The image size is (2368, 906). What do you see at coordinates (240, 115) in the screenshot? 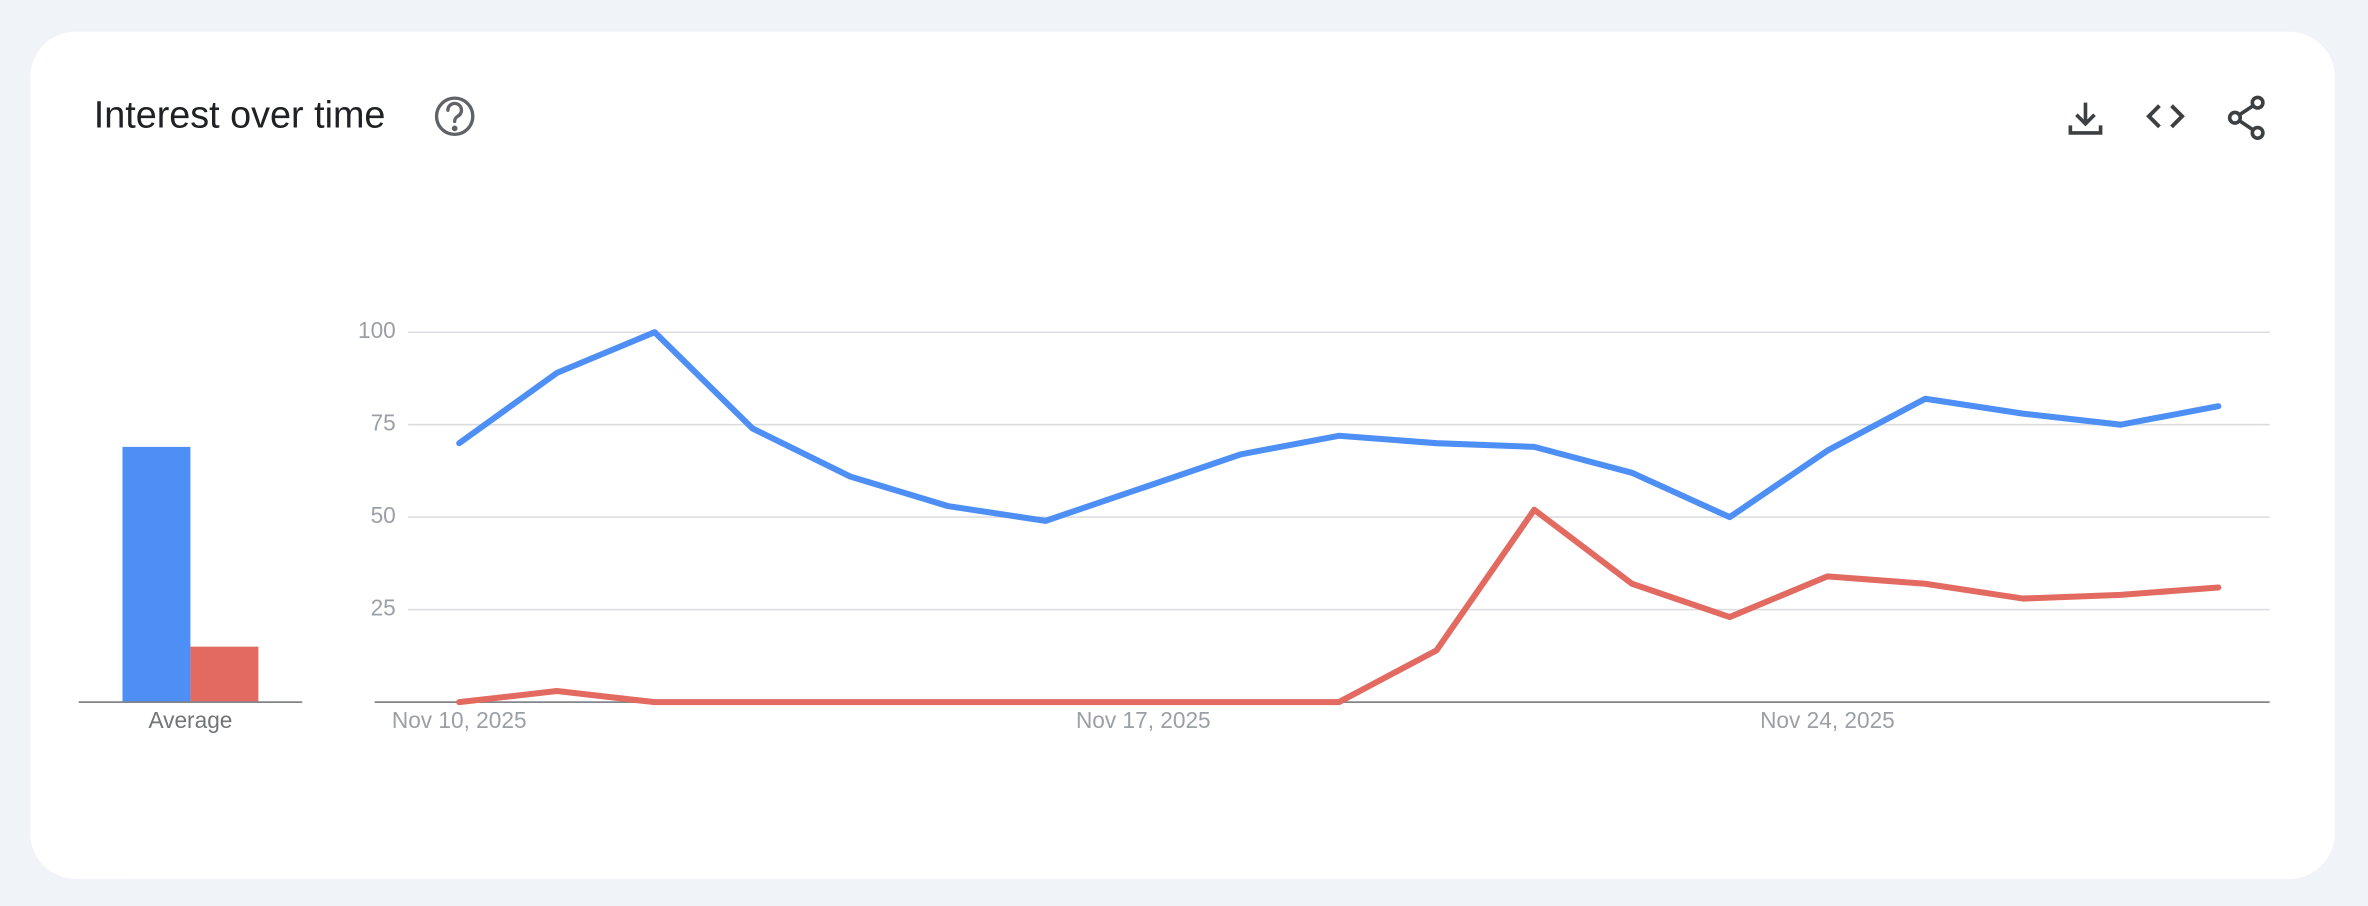
I see `chart-title: Interest over time` at bounding box center [240, 115].